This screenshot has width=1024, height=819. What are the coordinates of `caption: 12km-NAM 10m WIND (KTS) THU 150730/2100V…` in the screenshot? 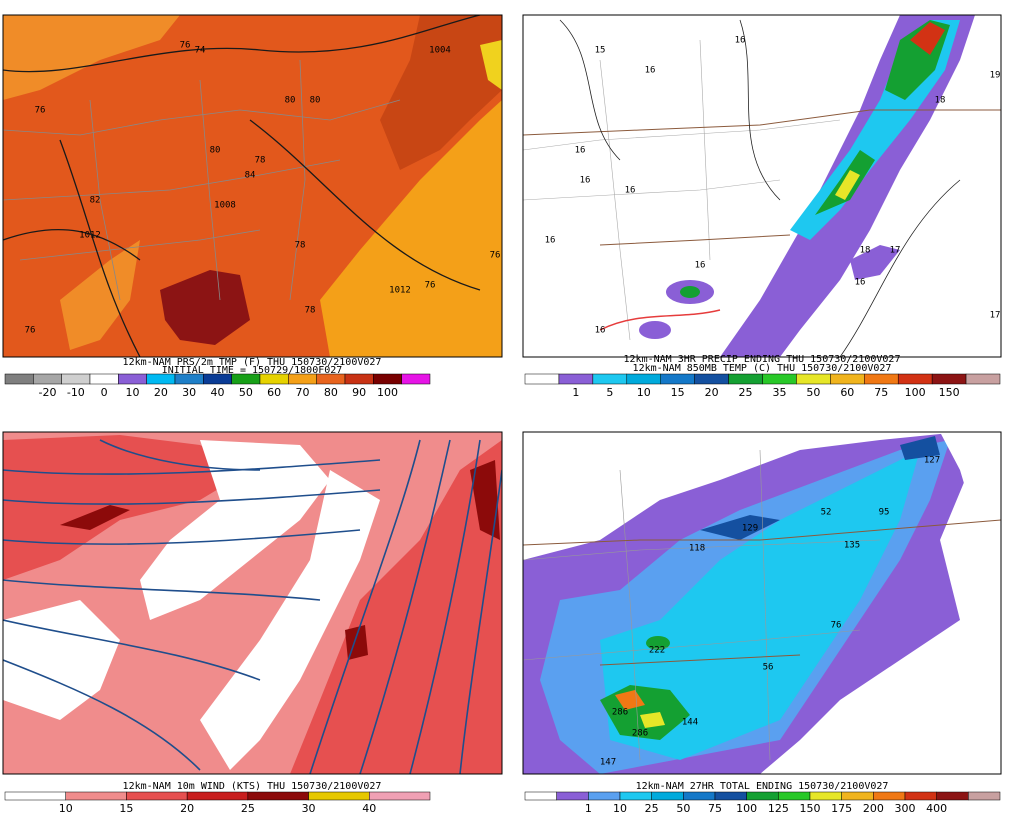 It's located at (252, 786).